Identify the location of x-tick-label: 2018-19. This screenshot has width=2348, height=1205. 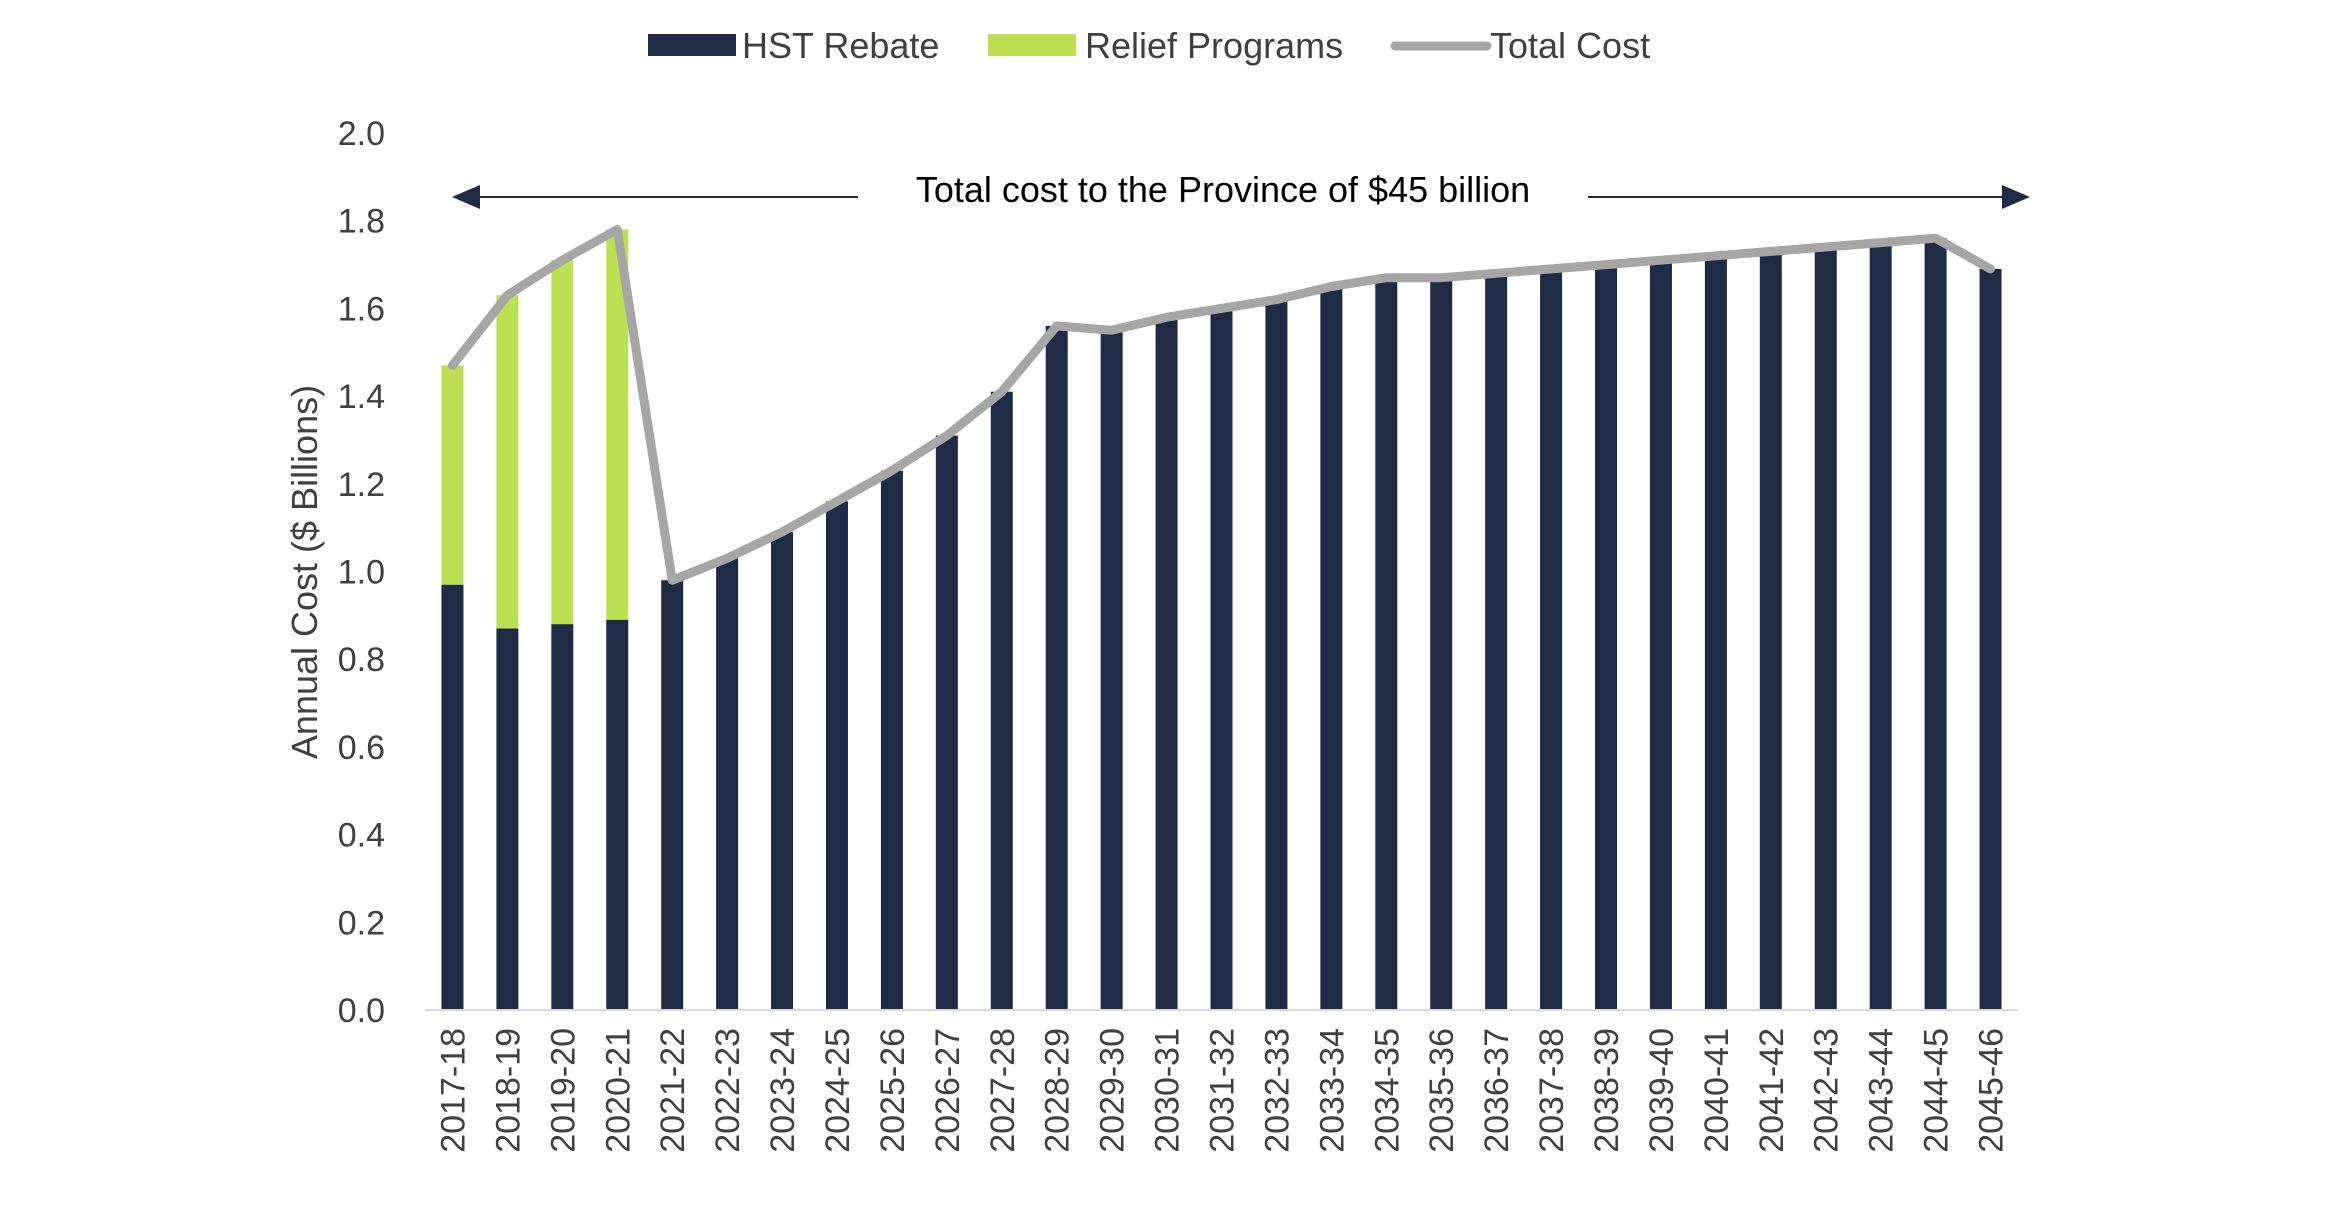
(508, 1090).